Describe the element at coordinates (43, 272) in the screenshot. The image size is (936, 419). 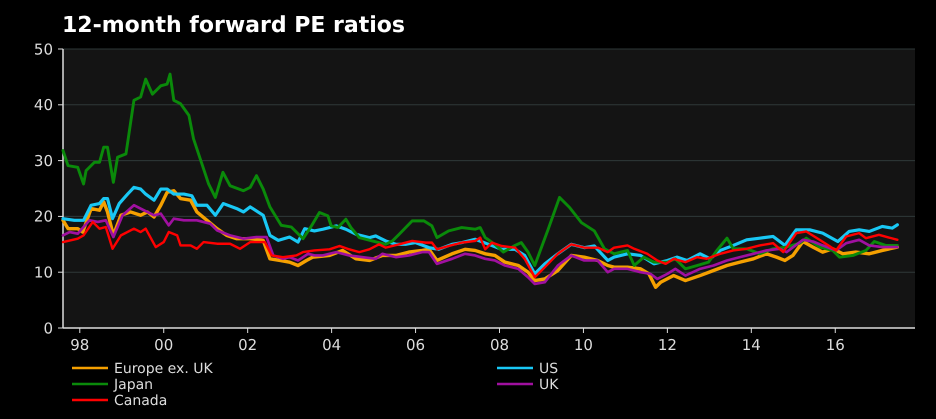
I see `y-tick-label: 10` at that location.